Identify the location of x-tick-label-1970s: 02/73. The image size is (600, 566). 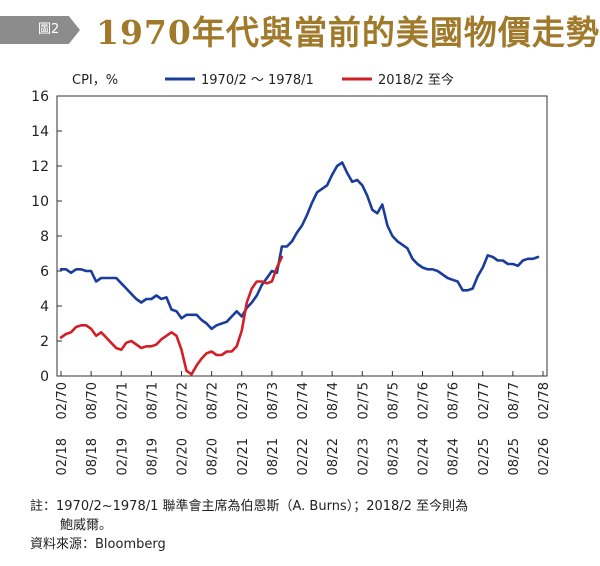
(243, 400).